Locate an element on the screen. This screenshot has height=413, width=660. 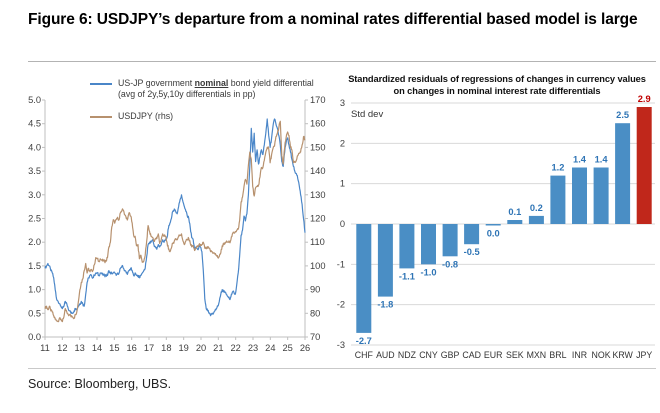
svg-text: KRW is located at coordinates (622, 355).